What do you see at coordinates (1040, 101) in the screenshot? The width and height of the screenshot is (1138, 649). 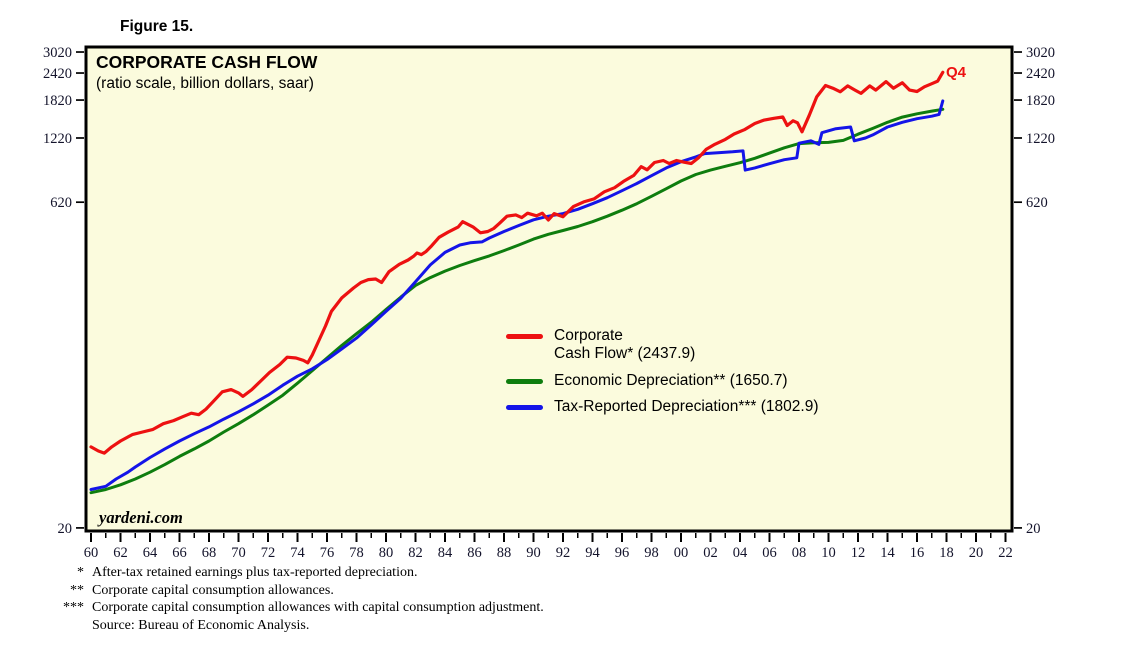 I see `y-axis-label-right: 1820` at bounding box center [1040, 101].